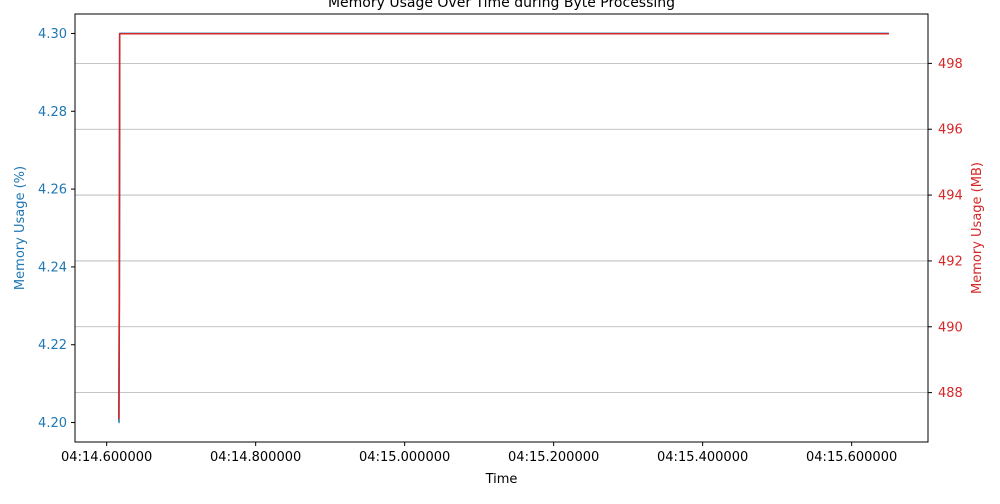  I want to click on y-left-tick-label: 4.30, so click(52, 34).